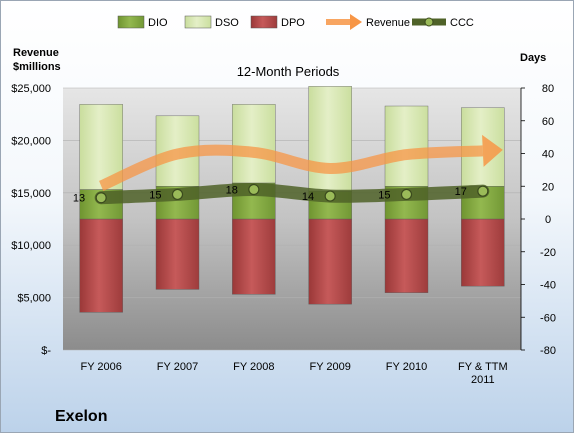 The width and height of the screenshot is (574, 433). I want to click on left-axis-title: Revenue $millions, so click(37, 60).